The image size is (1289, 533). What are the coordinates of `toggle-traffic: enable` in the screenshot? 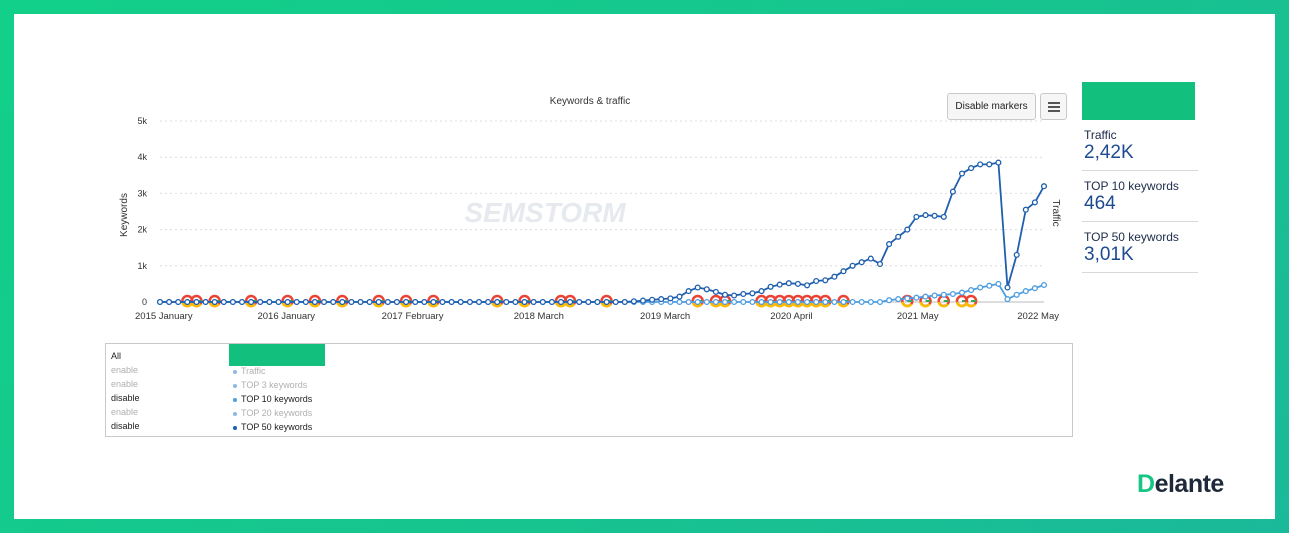 It's located at (125, 370).